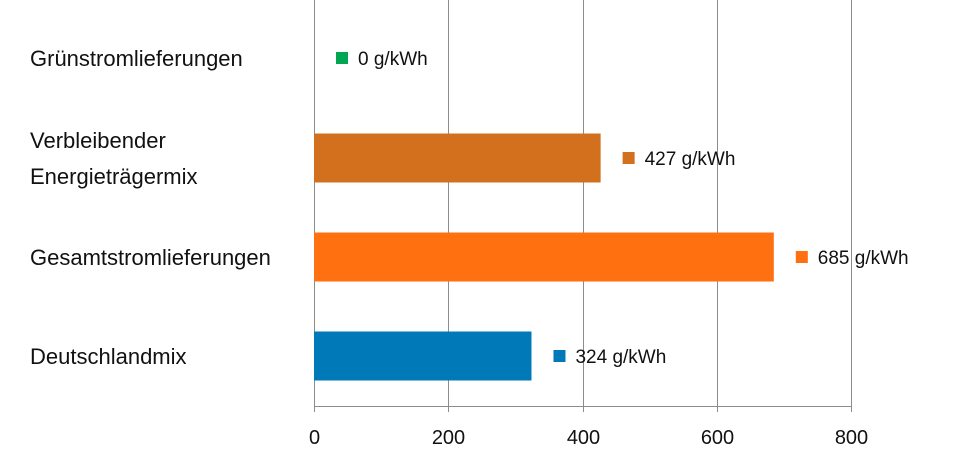 The width and height of the screenshot is (960, 470). Describe the element at coordinates (114, 176) in the screenshot. I see `category-label: Energieträgermix` at that location.